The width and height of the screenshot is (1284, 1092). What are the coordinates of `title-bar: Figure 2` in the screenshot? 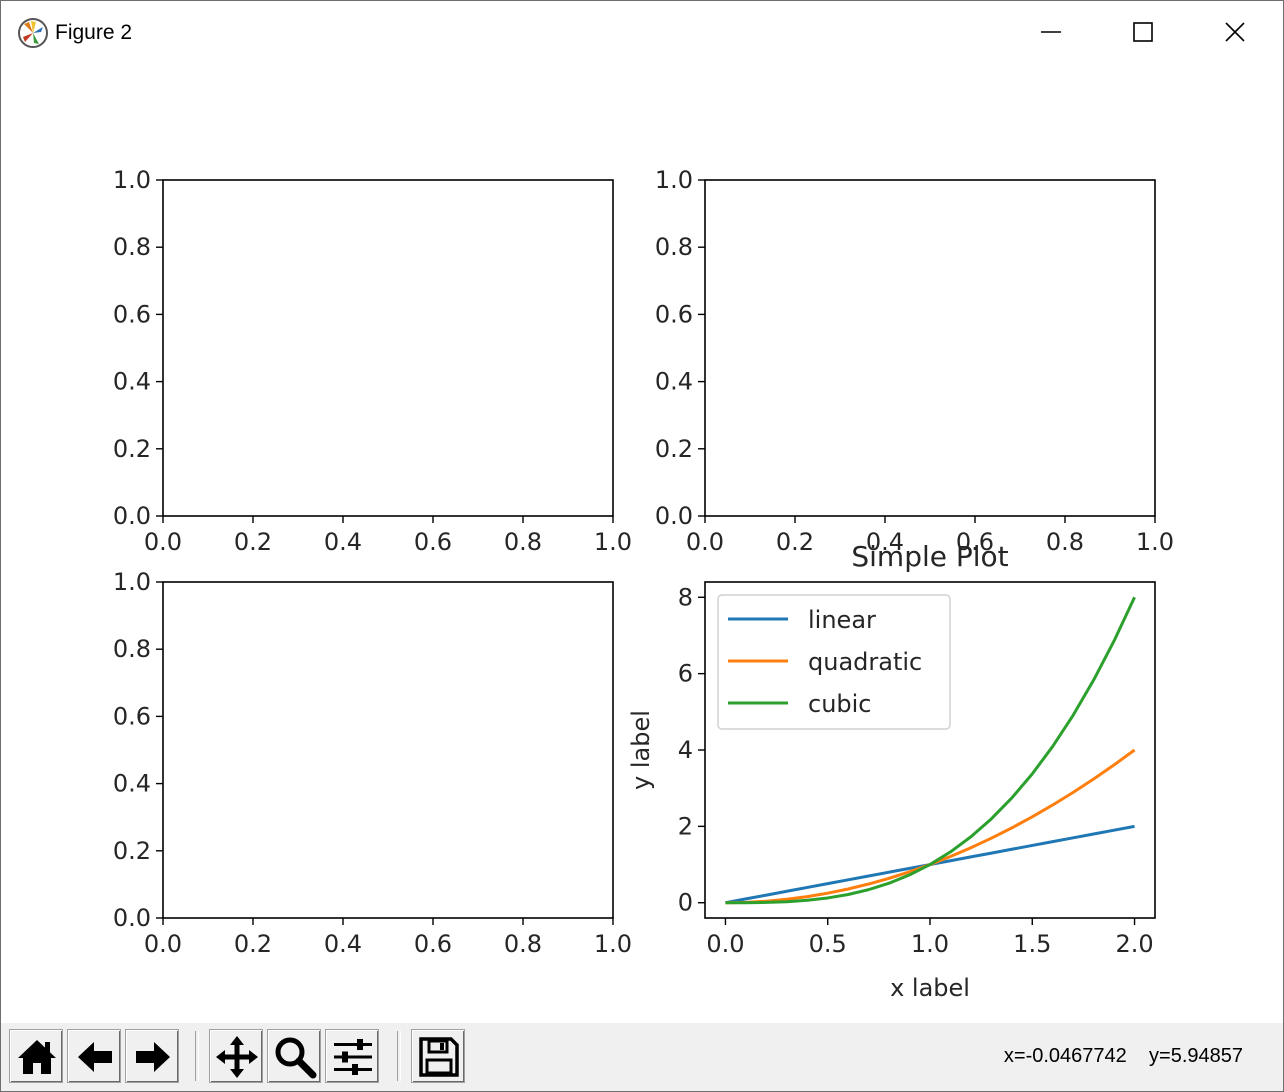 It's located at (642, 33).